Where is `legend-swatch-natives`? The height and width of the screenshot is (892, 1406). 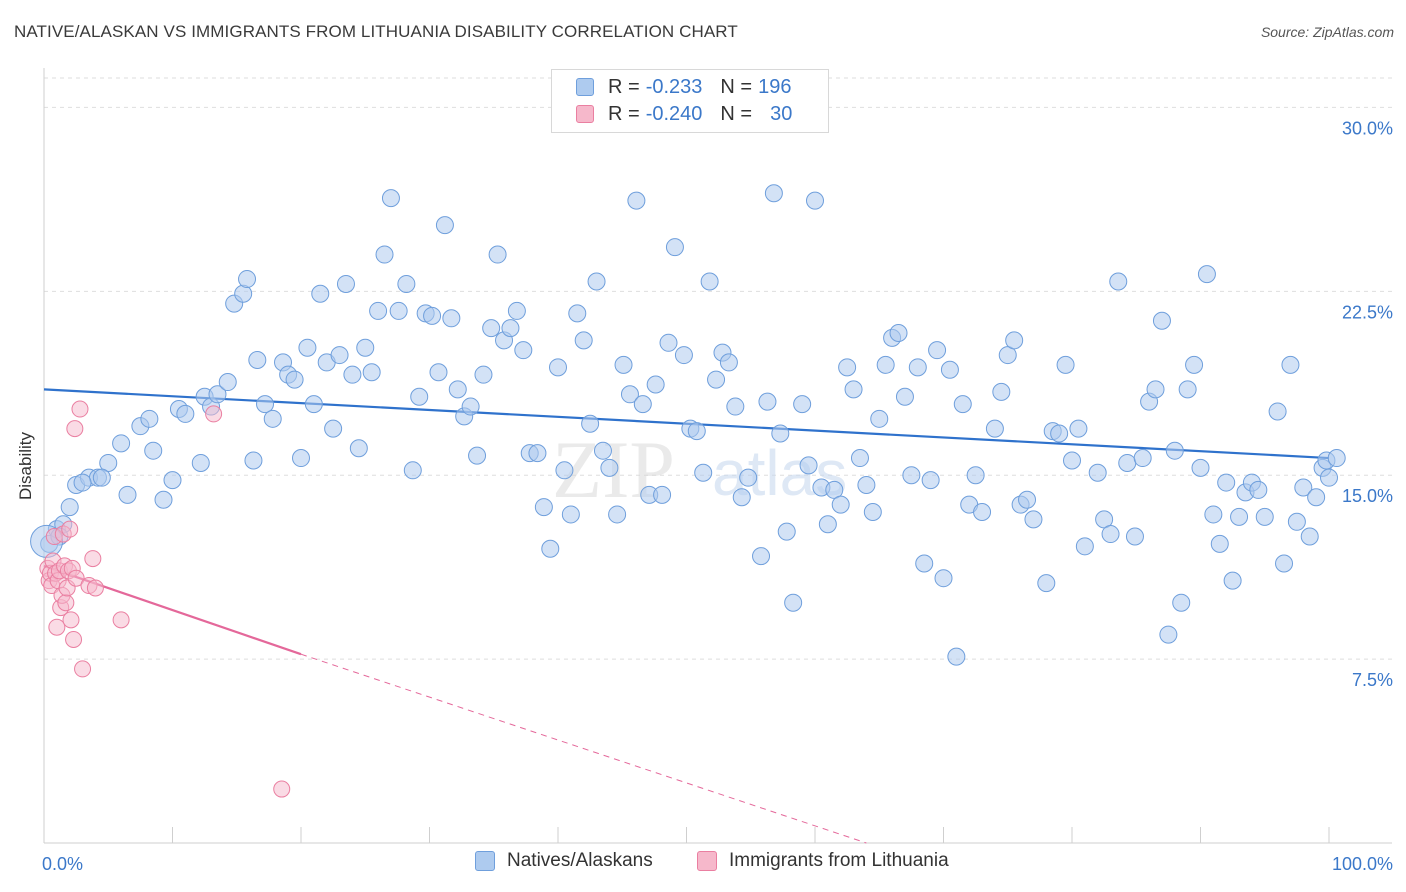 legend-swatch-natives is located at coordinates (585, 87).